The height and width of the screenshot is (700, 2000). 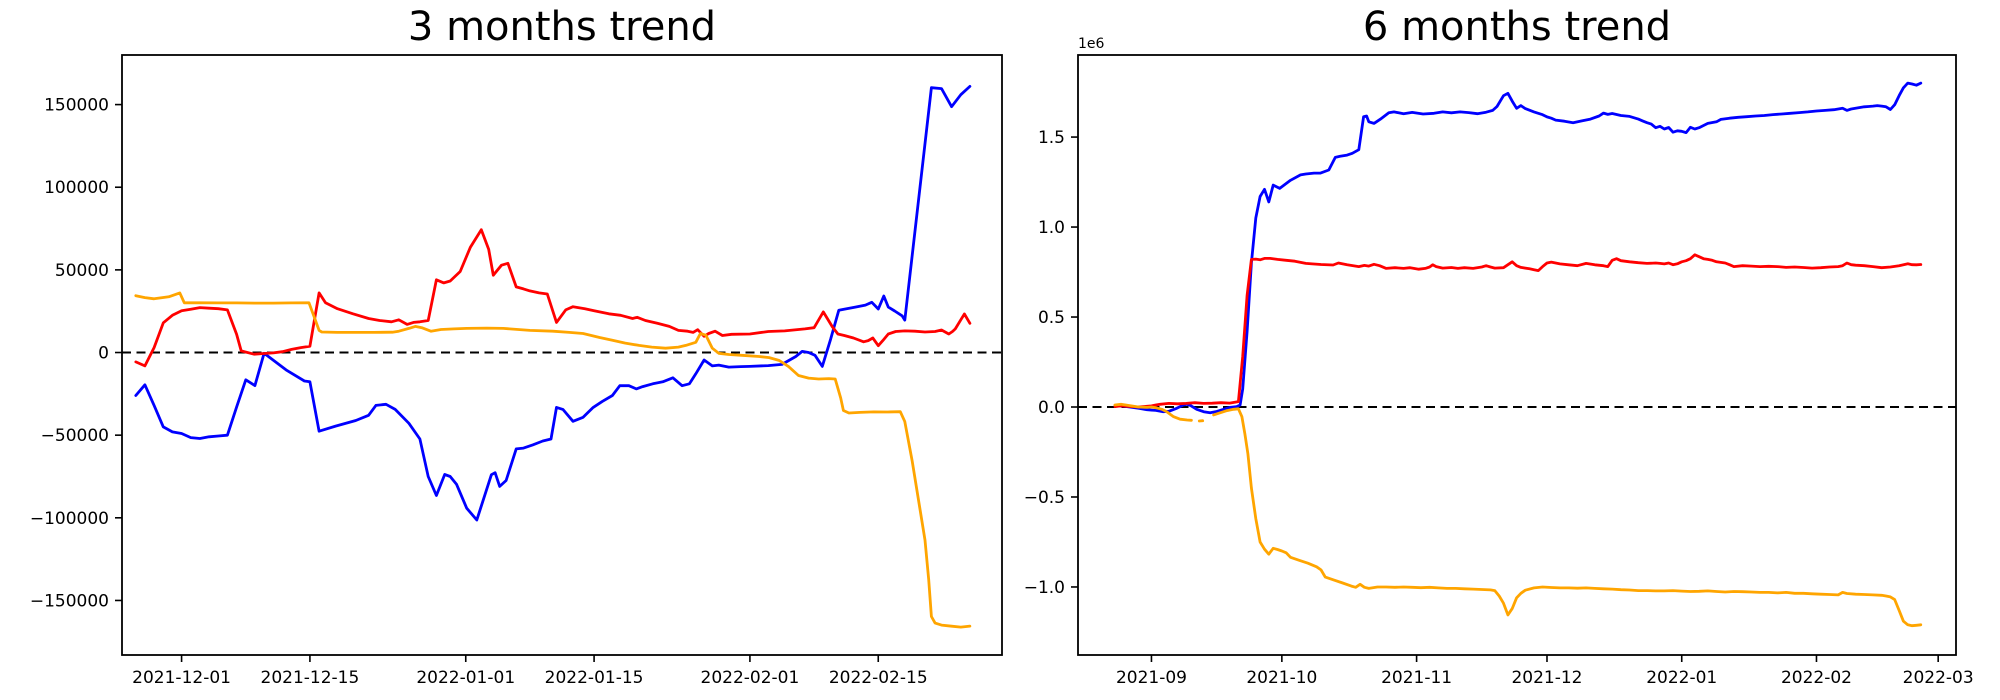 What do you see at coordinates (1517, 27) in the screenshot?
I see `chart-title-right: 6 months trend` at bounding box center [1517, 27].